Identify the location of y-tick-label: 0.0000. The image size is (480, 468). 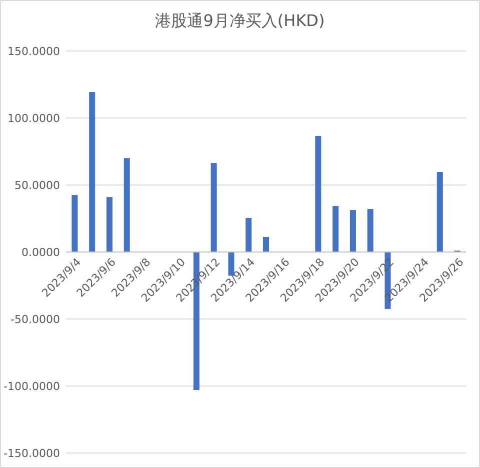
(41, 252).